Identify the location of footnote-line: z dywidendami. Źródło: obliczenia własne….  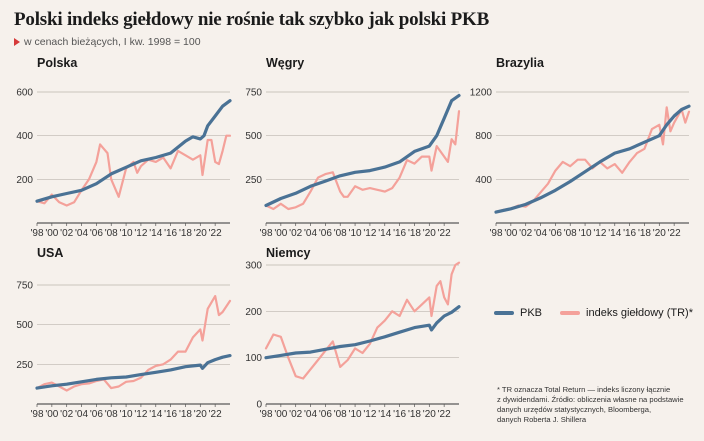
(590, 399).